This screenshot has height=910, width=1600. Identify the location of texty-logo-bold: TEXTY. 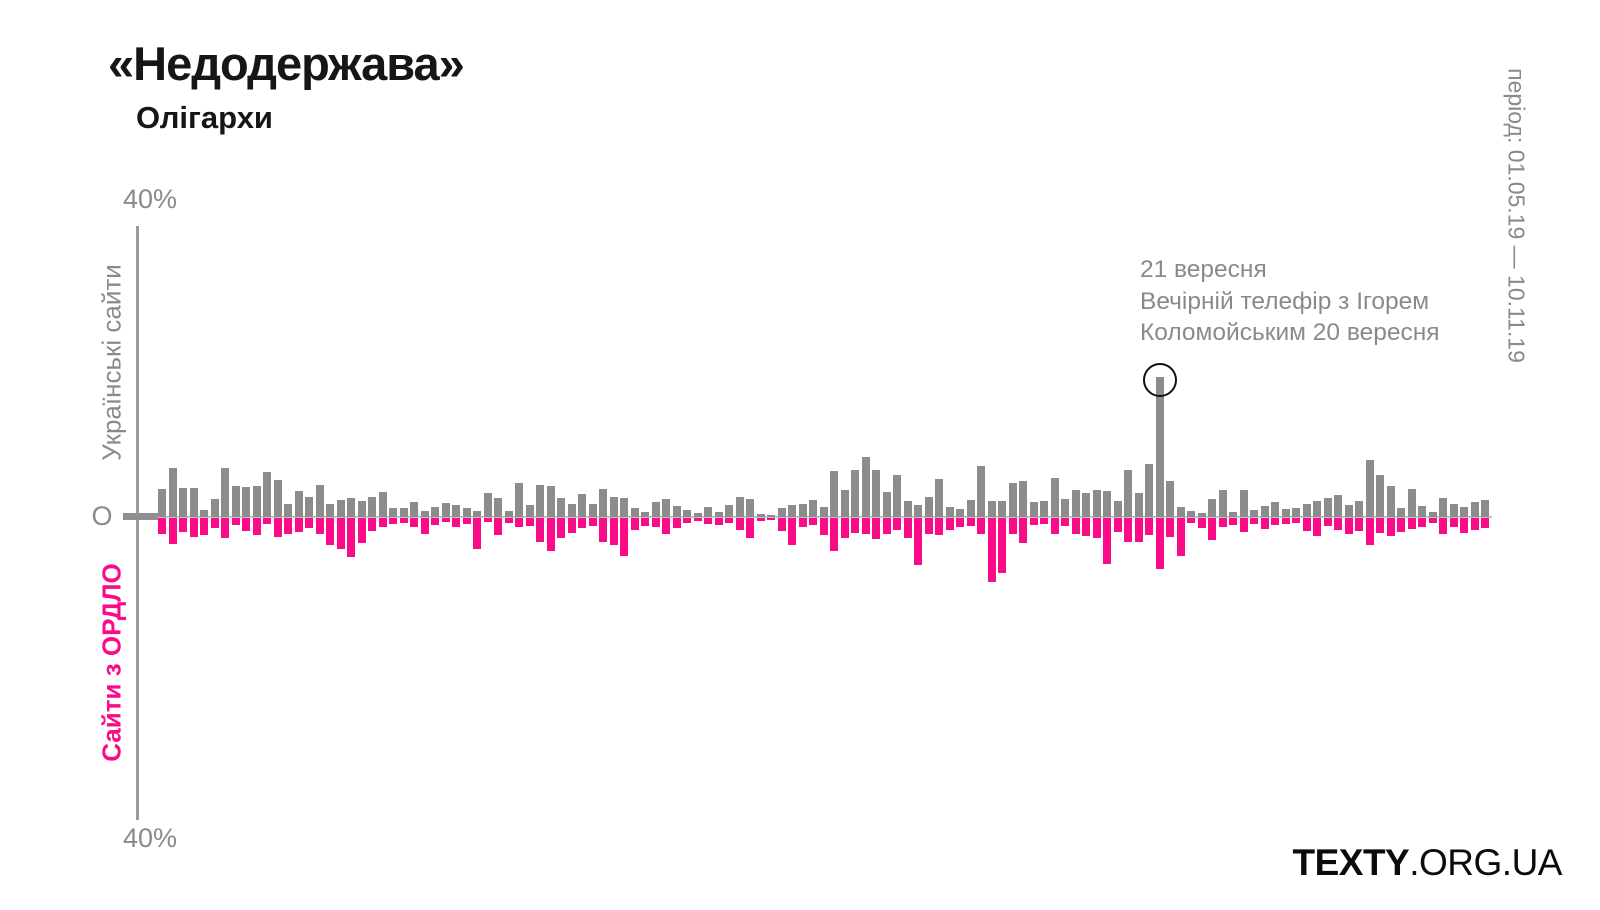
(1351, 862).